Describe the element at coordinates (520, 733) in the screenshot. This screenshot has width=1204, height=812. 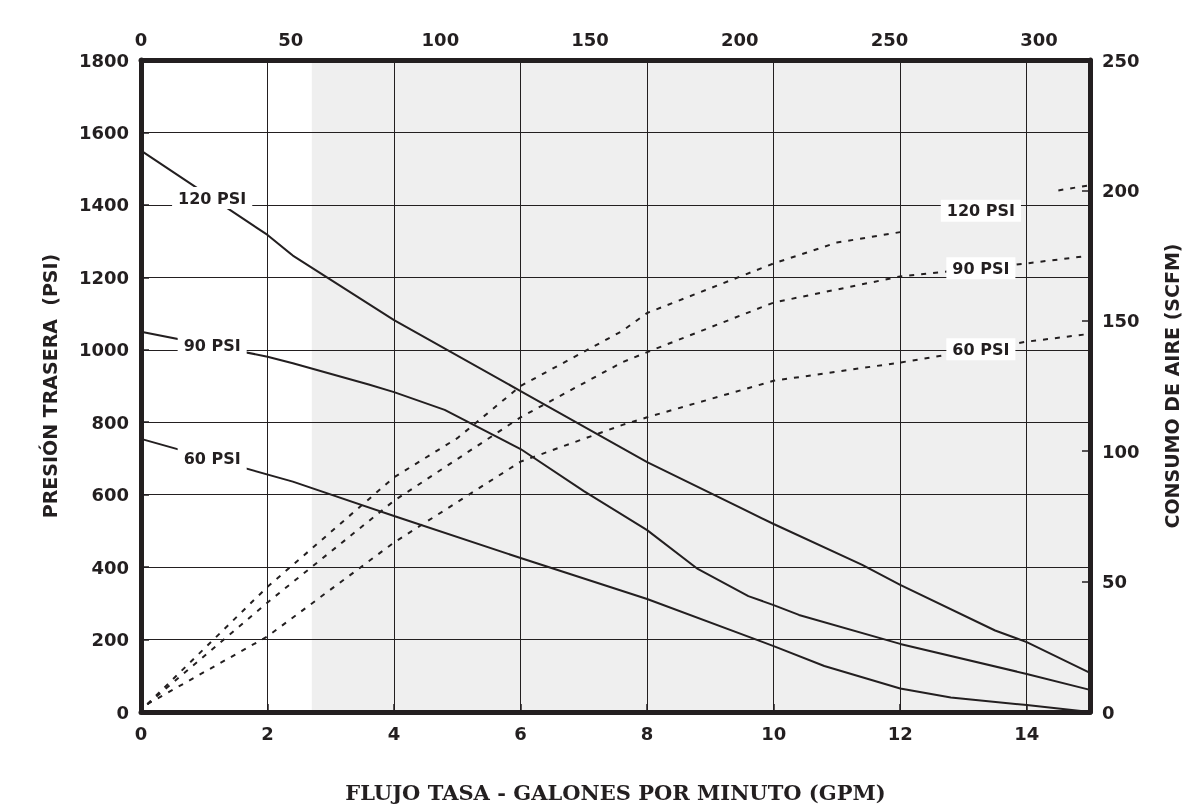
I see `x-tick-label: 6` at that location.